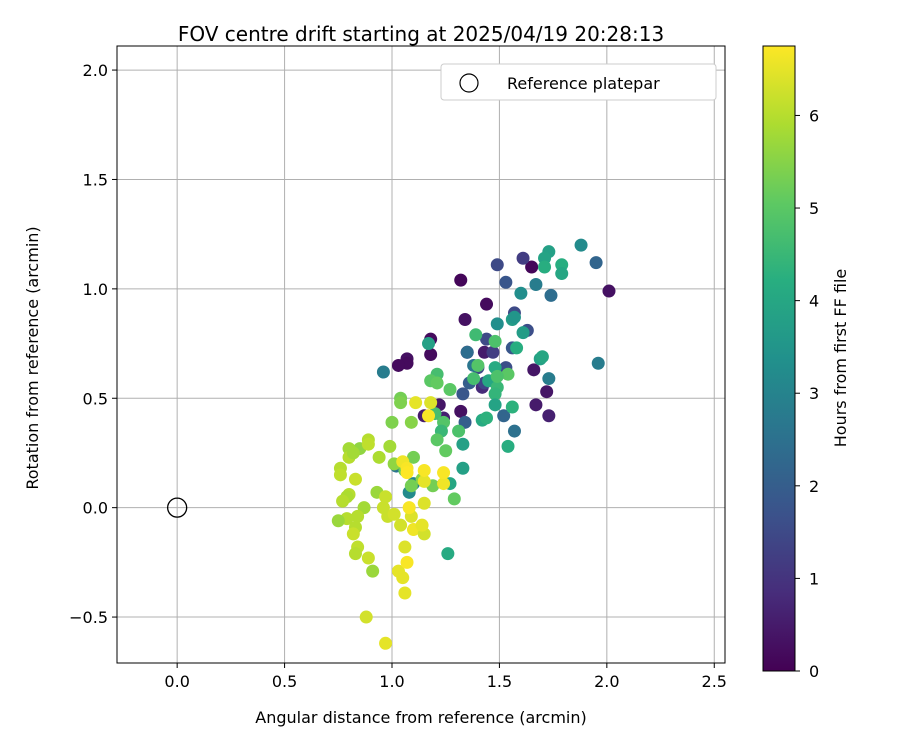  What do you see at coordinates (499, 681) in the screenshot?
I see `x-tick-label: 1.5` at bounding box center [499, 681].